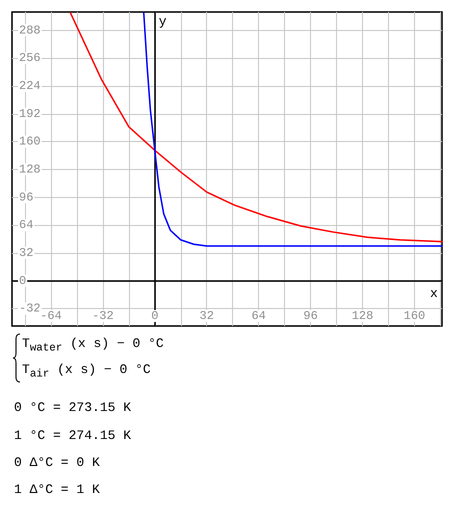 The height and width of the screenshot is (509, 453). I want to click on y-tick-label: 288, so click(30, 30).